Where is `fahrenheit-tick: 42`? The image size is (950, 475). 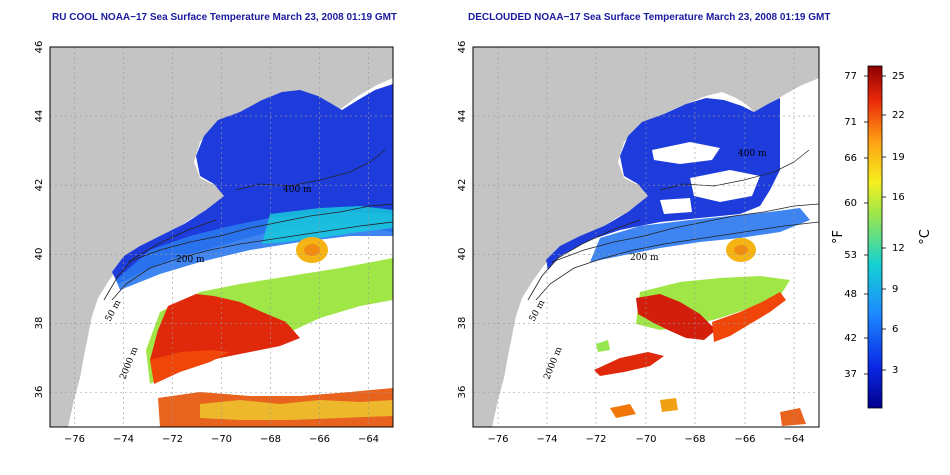
fahrenheit-tick: 42 is located at coordinates (850, 338).